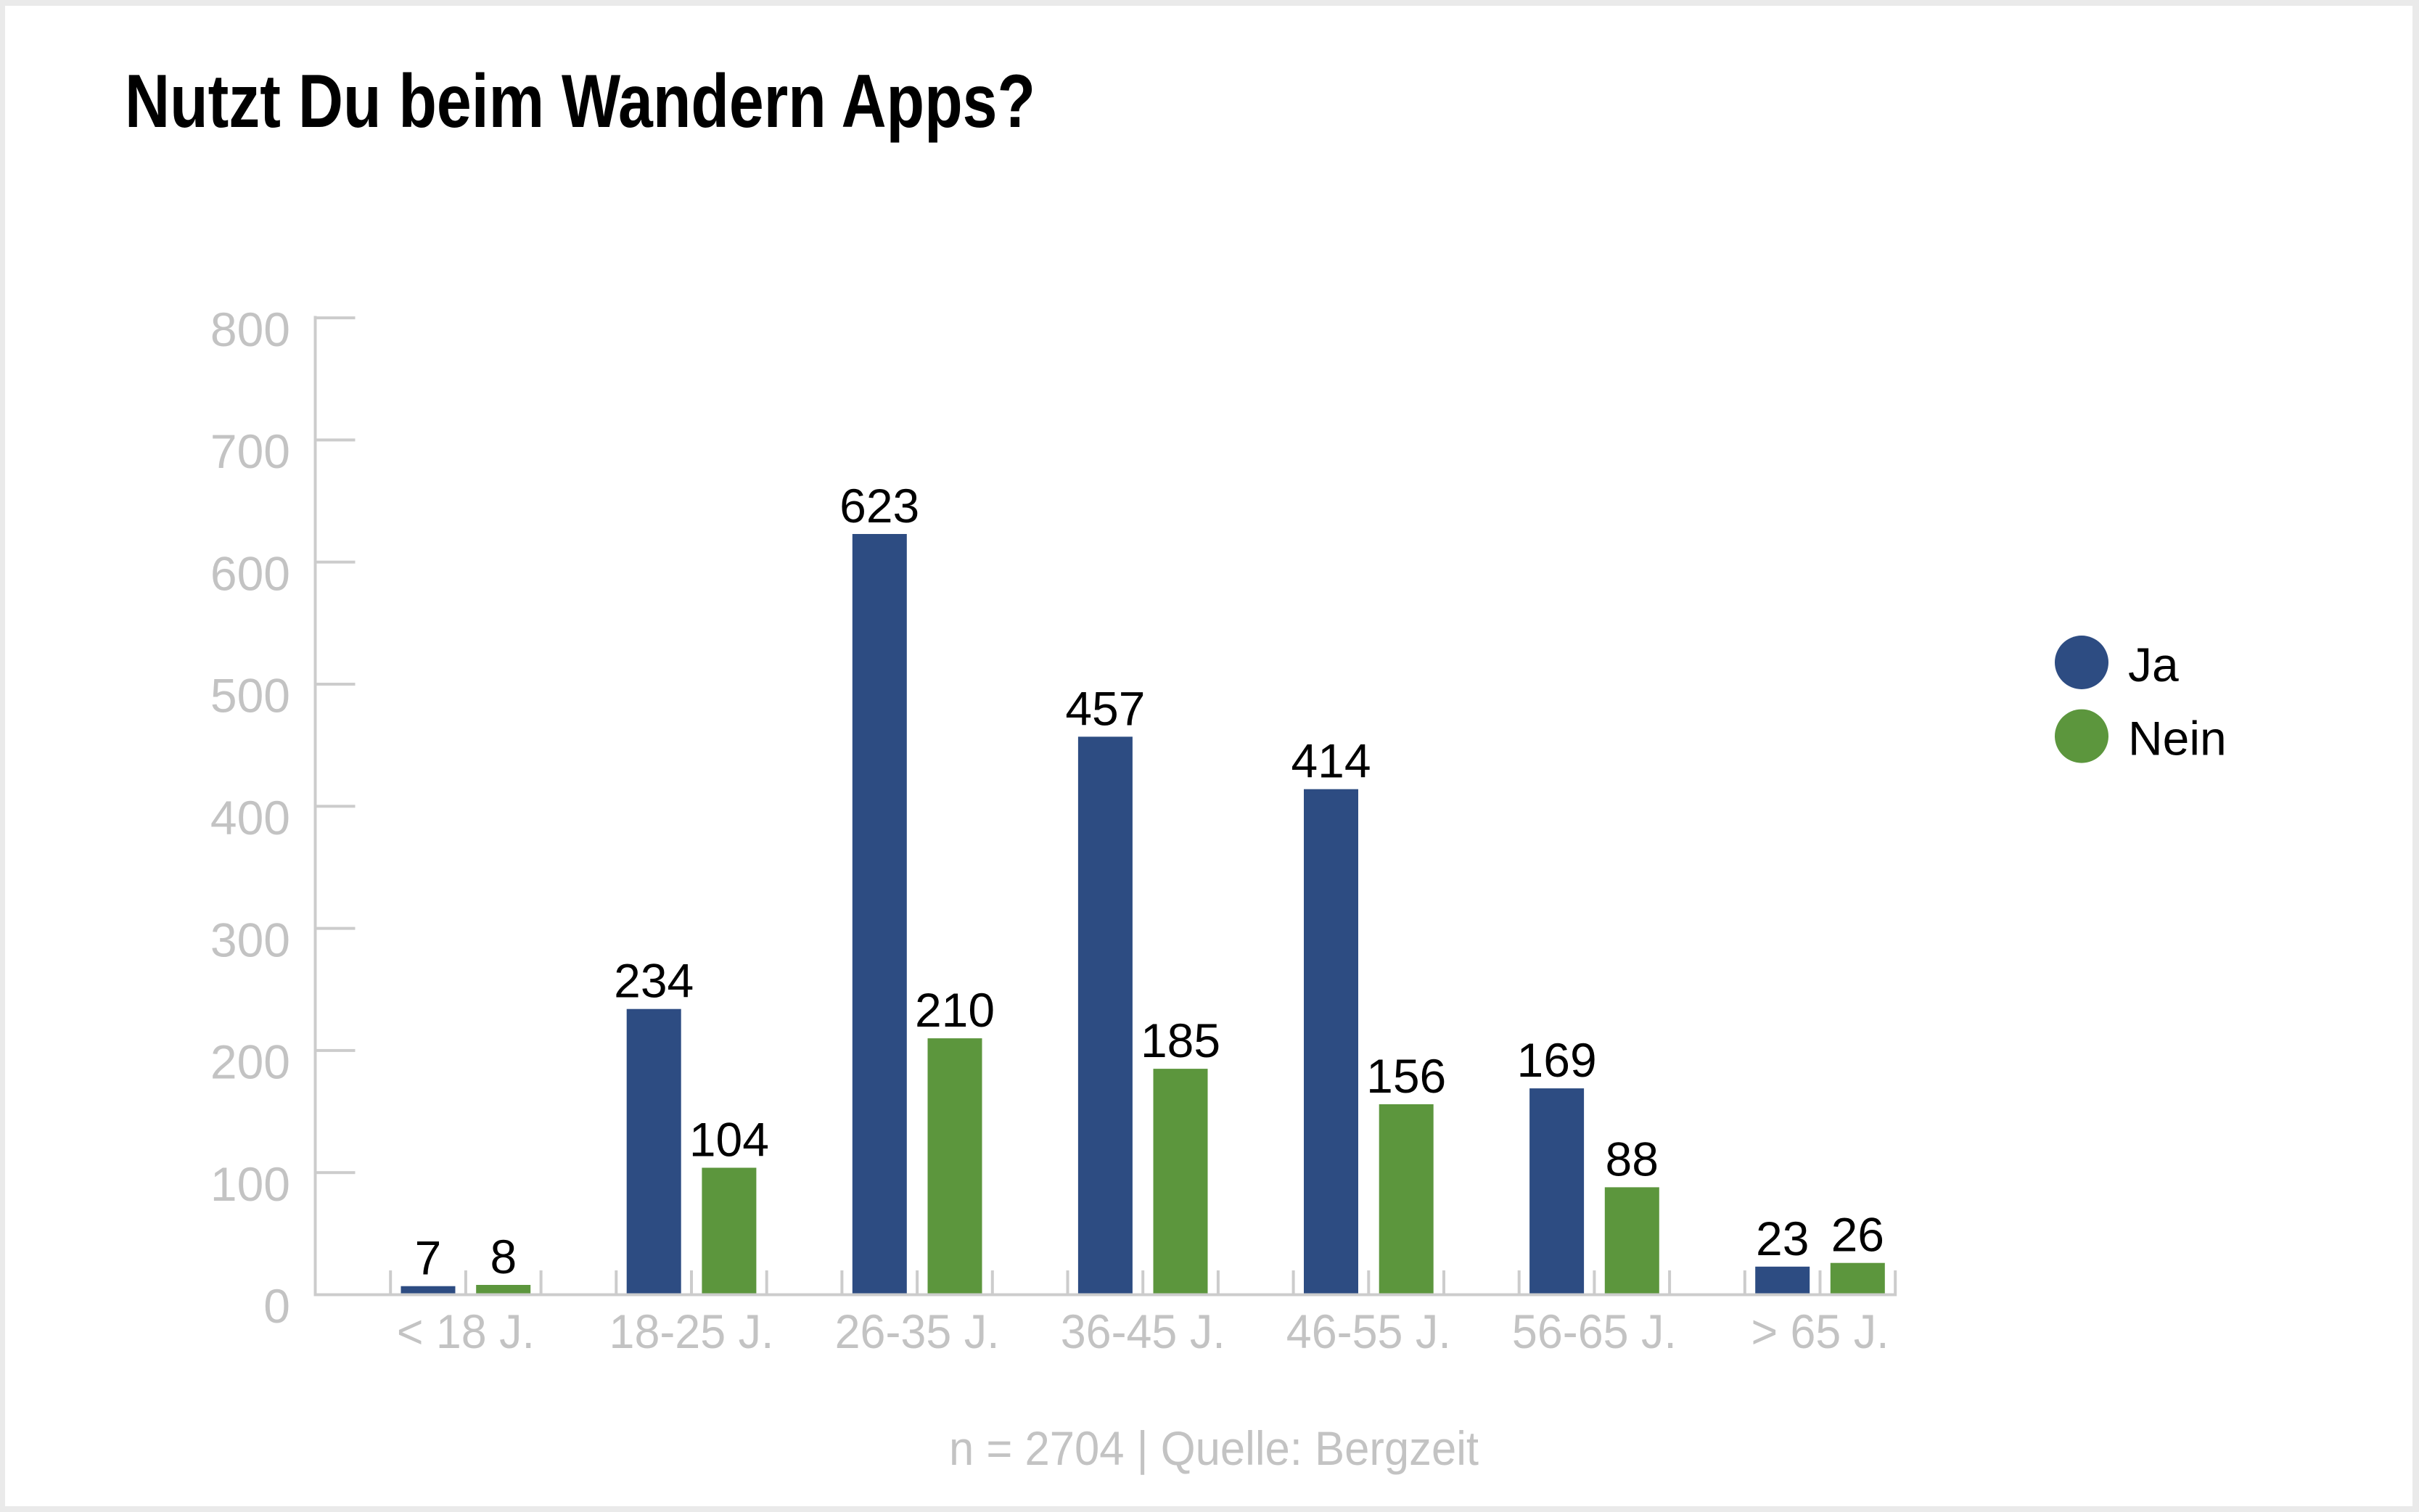 Image resolution: width=2419 pixels, height=1512 pixels. I want to click on svg-text: 104, so click(729, 1140).